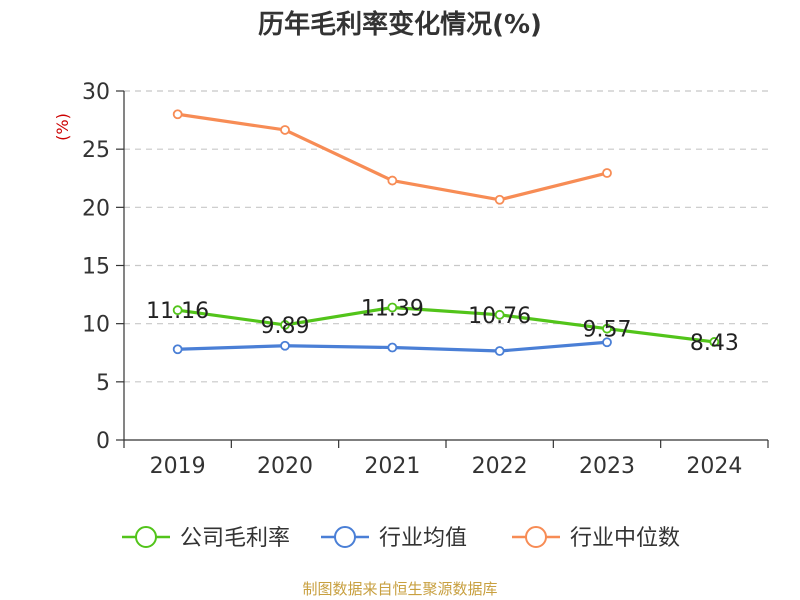 This screenshot has width=800, height=600. What do you see at coordinates (103, 383) in the screenshot?
I see `y-tick-label: 5` at bounding box center [103, 383].